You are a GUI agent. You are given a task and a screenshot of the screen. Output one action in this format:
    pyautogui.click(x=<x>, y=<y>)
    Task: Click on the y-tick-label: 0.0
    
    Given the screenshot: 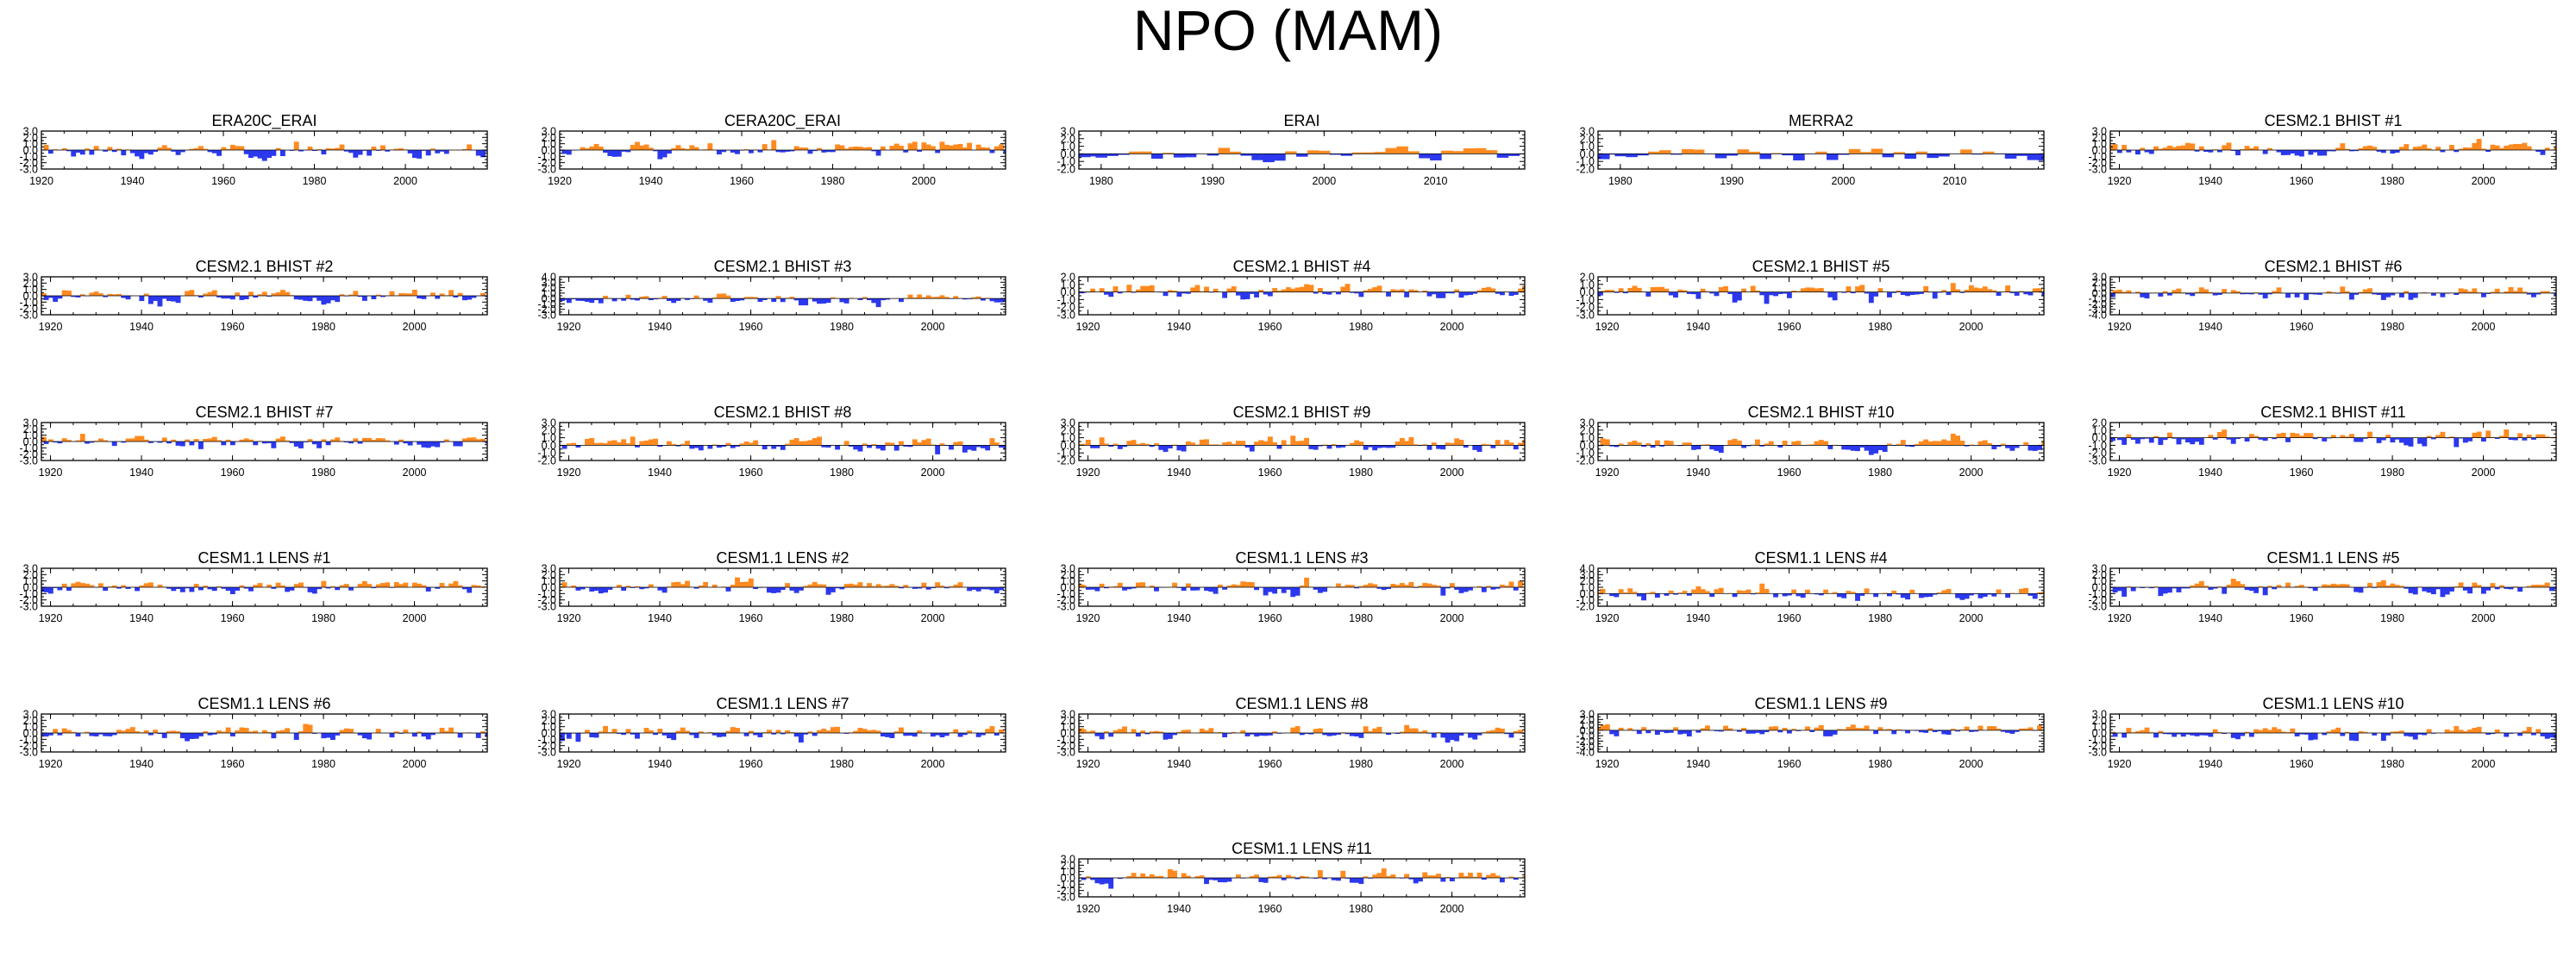 What is the action you would take?
    pyautogui.click(x=1068, y=879)
    